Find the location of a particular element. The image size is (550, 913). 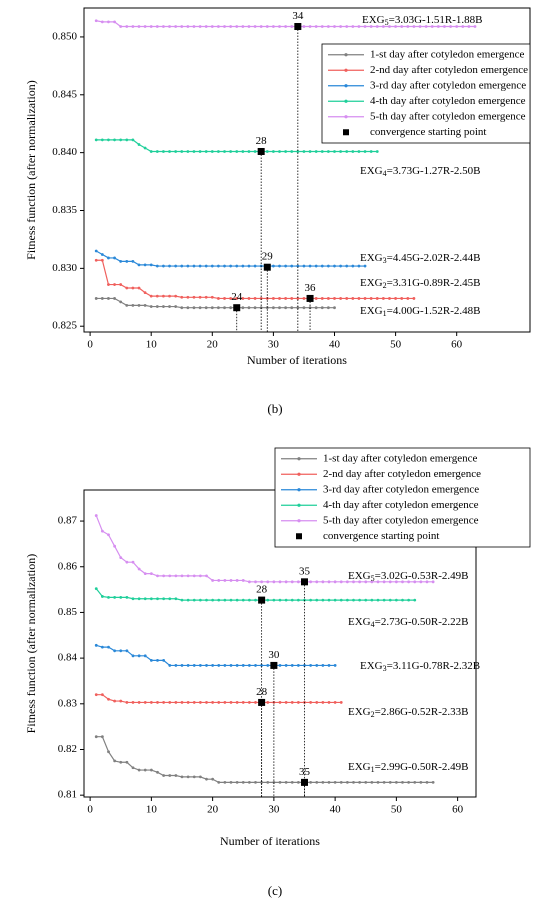

y-tick-label: 0.85 is located at coordinates (68, 612).